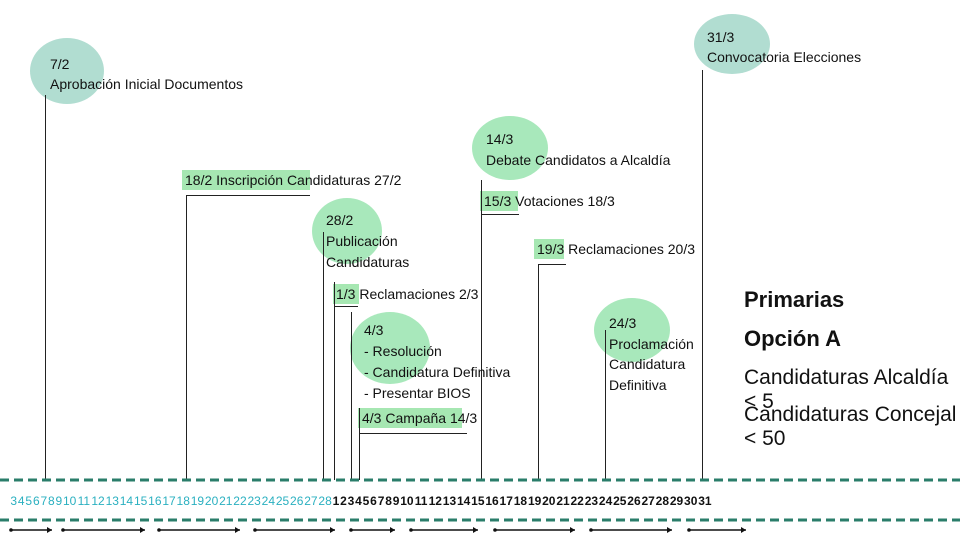 The image size is (960, 546). What do you see at coordinates (250, 120) in the screenshot?
I see `blank-area` at bounding box center [250, 120].